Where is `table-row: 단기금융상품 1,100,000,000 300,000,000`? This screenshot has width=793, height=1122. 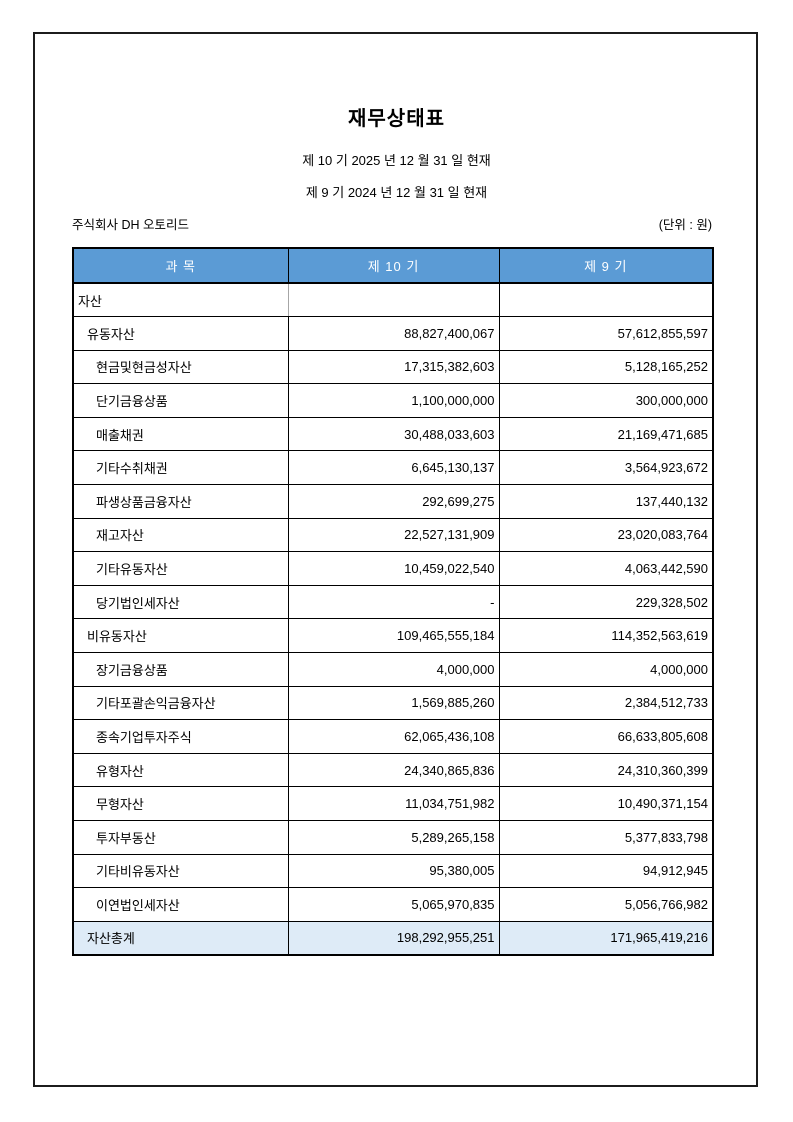
table-row: 단기금융상품 1,100,000,000 300,000,000 is located at coordinates (393, 400).